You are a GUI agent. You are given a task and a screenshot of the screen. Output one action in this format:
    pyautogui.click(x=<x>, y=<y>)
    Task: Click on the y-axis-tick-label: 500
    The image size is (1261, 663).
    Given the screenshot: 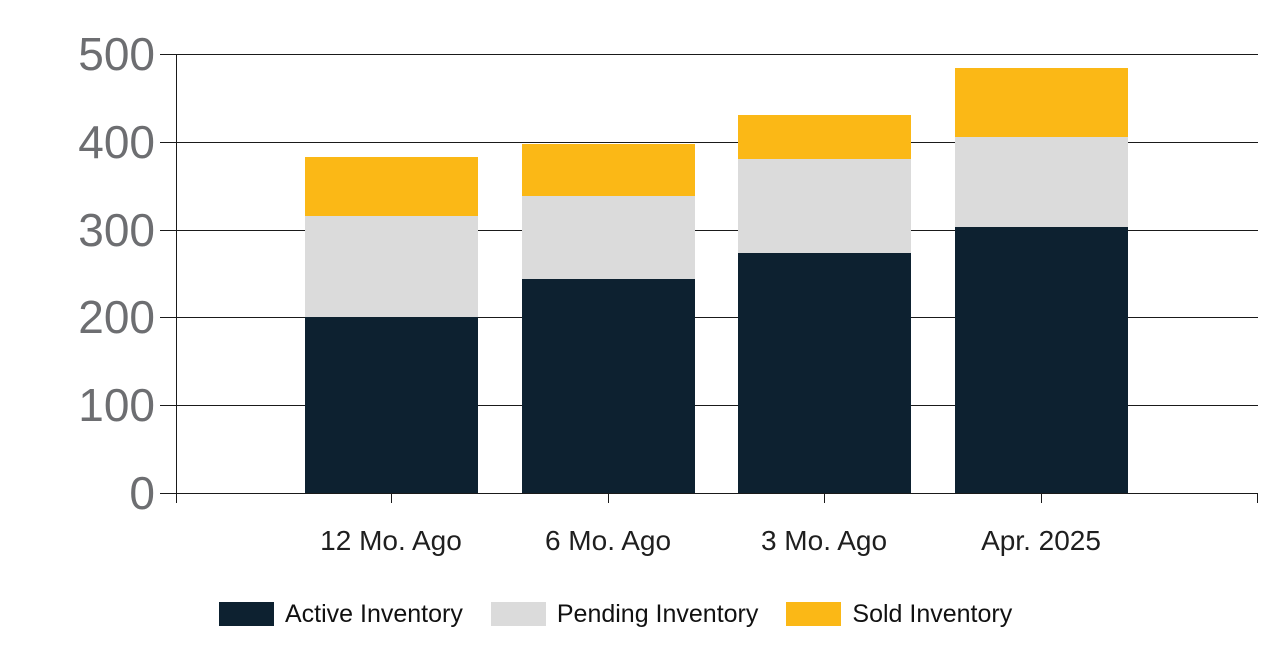 What is the action you would take?
    pyautogui.click(x=116, y=54)
    